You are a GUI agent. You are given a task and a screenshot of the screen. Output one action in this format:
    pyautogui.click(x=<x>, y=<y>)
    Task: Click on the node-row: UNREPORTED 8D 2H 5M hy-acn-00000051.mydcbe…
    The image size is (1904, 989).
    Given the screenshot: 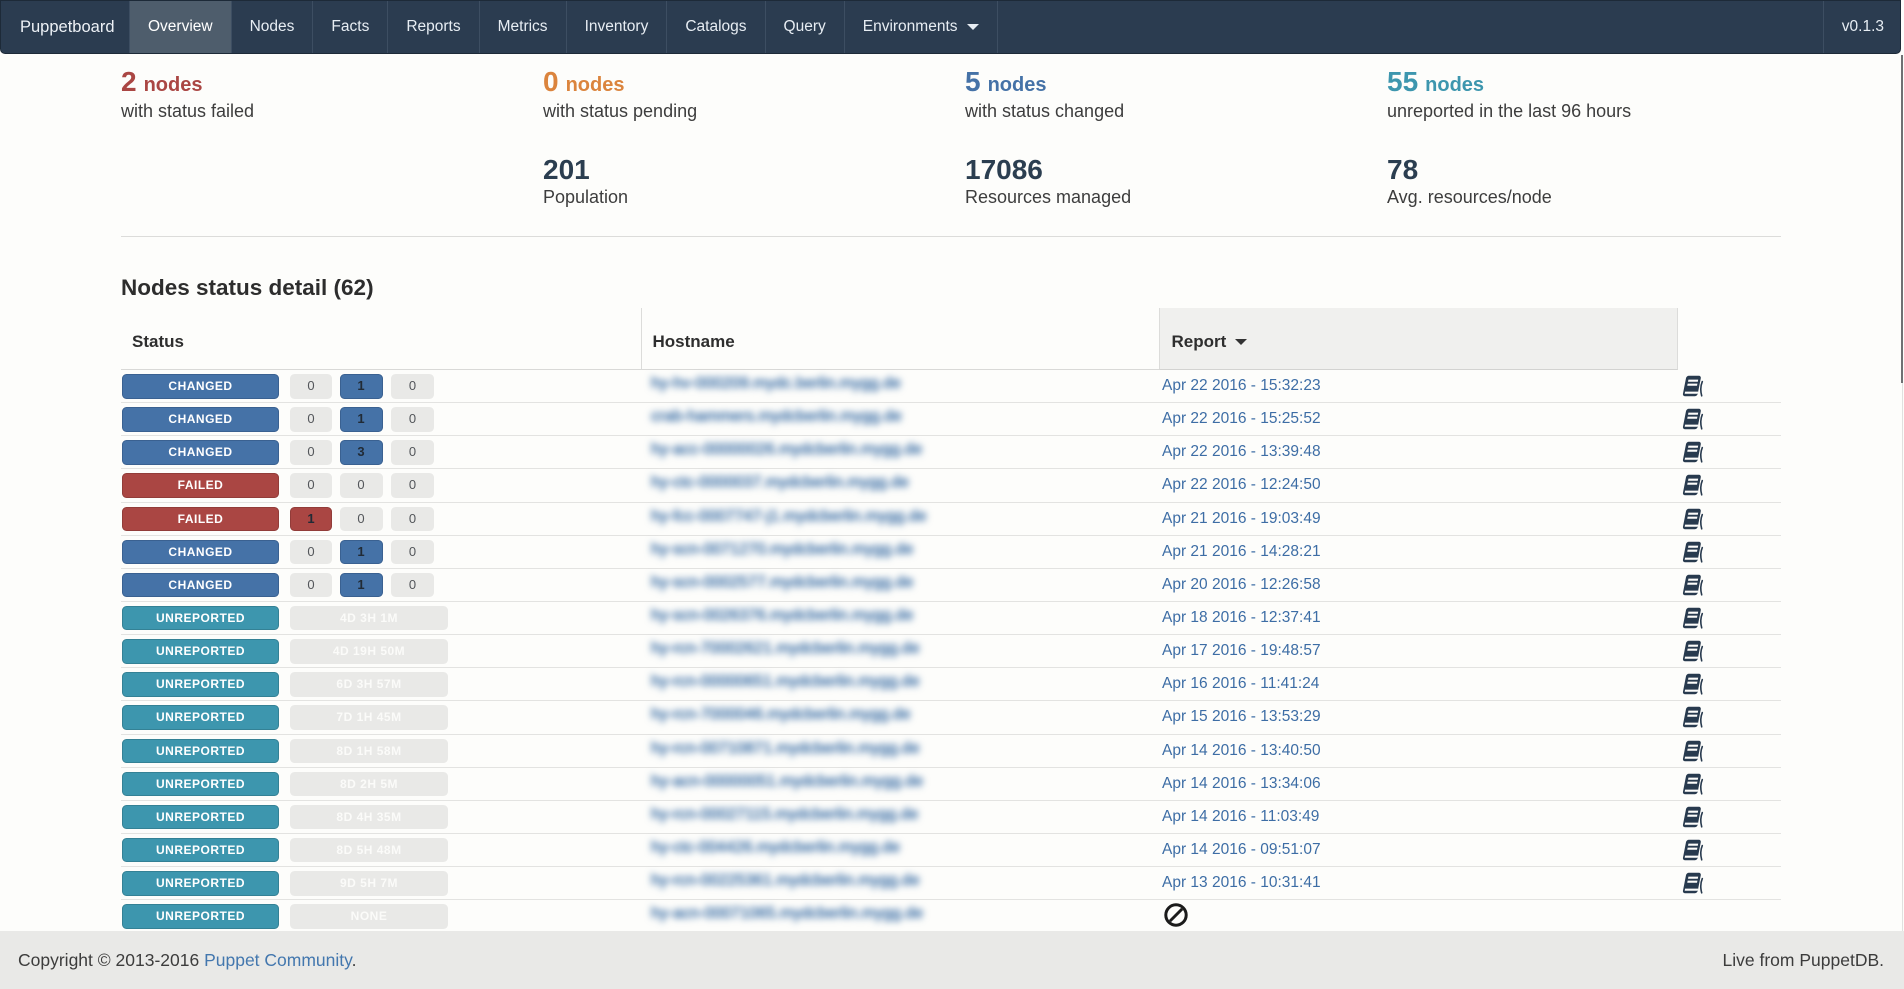 What is the action you would take?
    pyautogui.click(x=951, y=784)
    